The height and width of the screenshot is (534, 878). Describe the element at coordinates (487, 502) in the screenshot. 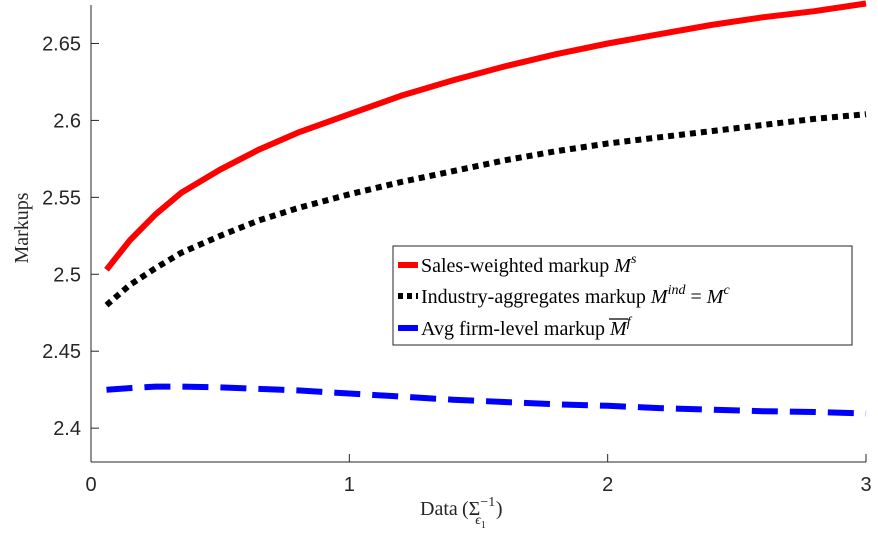

I see `x-label-sup: −1` at that location.